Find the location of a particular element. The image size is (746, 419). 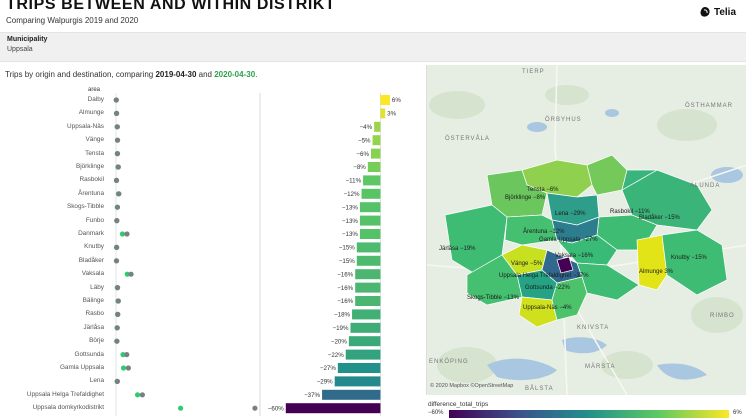

filter-label: Municipality is located at coordinates (27, 39).